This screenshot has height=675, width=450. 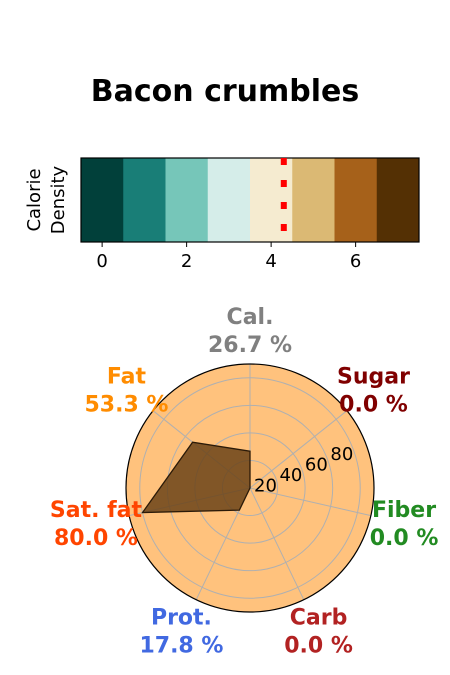 I want to click on radial-tick-label: 40, so click(x=290, y=475).